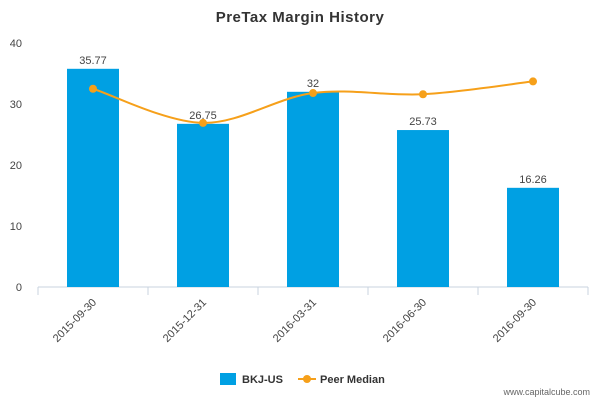 Image resolution: width=600 pixels, height=400 pixels. What do you see at coordinates (546, 392) in the screenshot?
I see `source-credit: www.capitalcube.com` at bounding box center [546, 392].